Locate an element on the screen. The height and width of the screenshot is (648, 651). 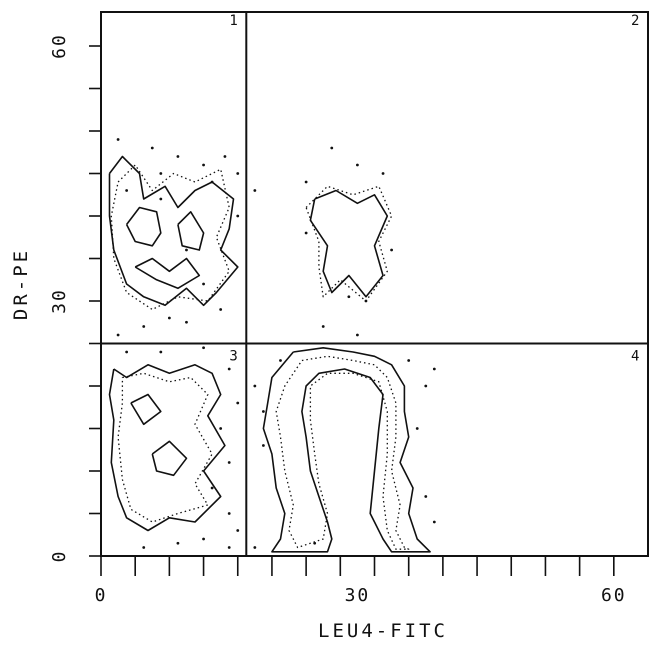
quadrant-label: 4 is located at coordinates (635, 357).